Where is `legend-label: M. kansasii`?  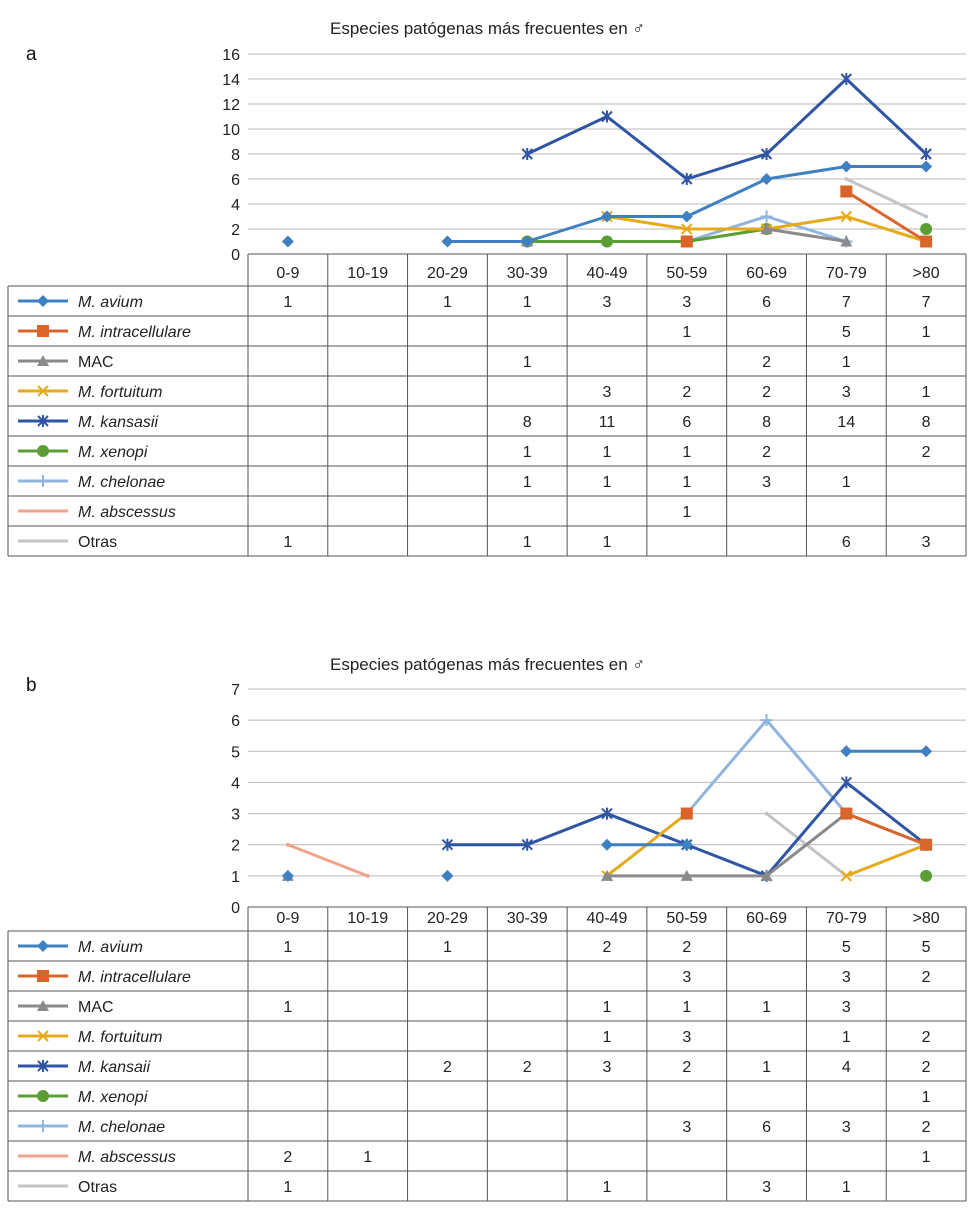 legend-label: M. kansasii is located at coordinates (118, 422).